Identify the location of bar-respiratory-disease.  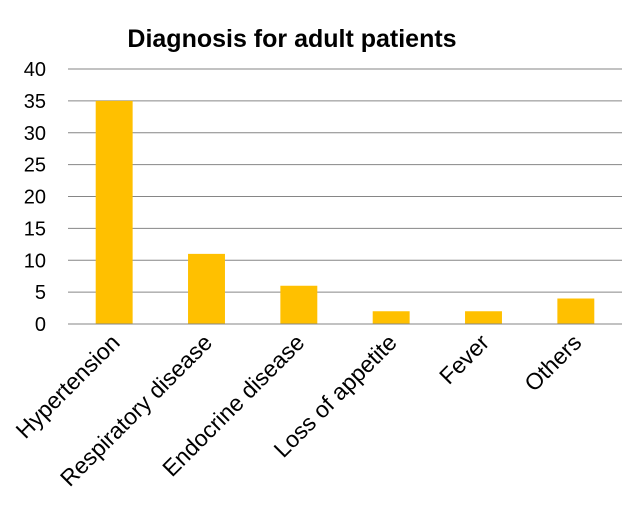
(206, 288).